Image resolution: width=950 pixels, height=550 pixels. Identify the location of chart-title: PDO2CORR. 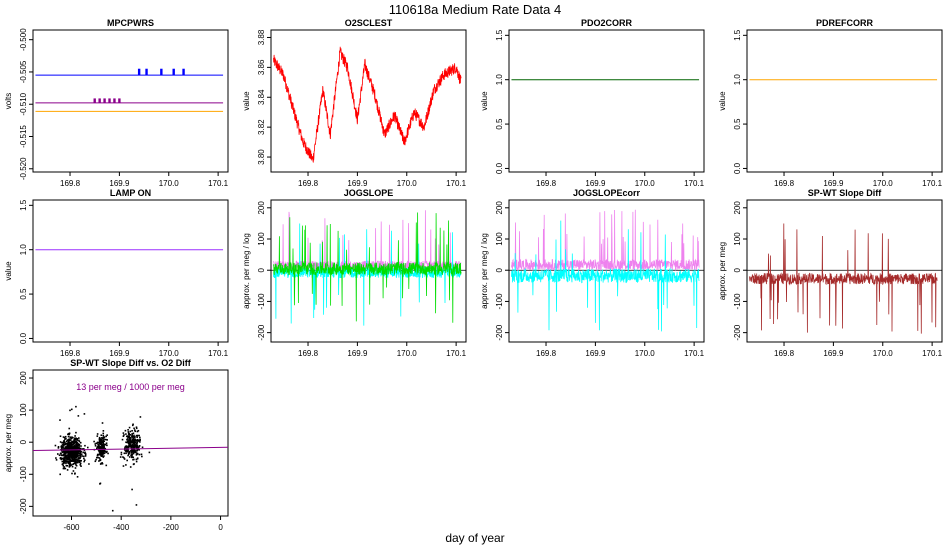
(607, 23).